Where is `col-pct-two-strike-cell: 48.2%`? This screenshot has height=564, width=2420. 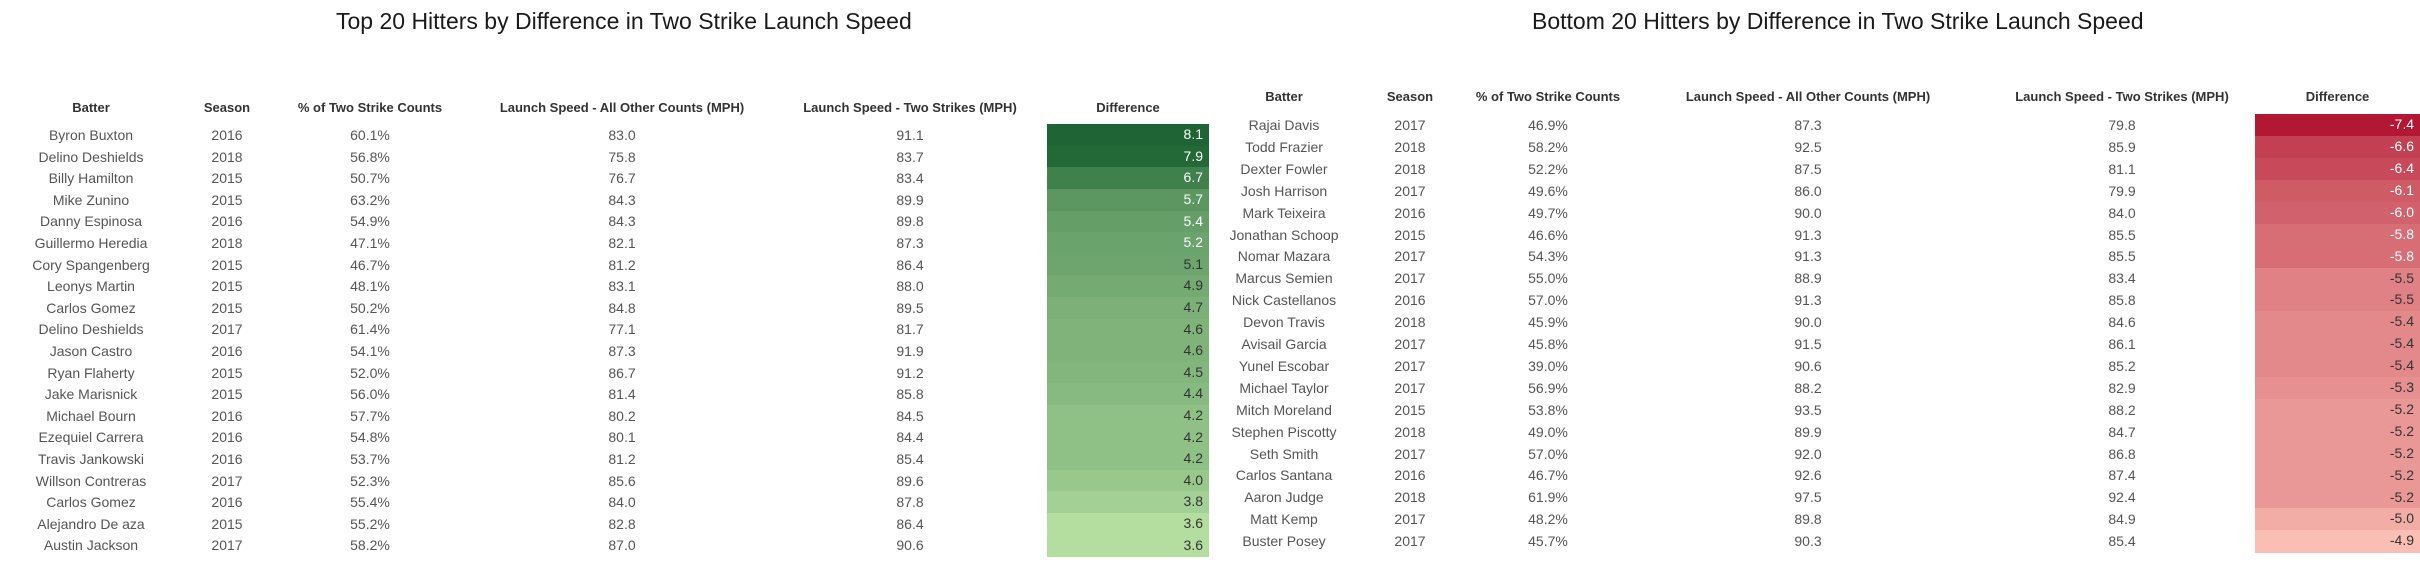 col-pct-two-strike-cell: 48.2% is located at coordinates (1548, 519).